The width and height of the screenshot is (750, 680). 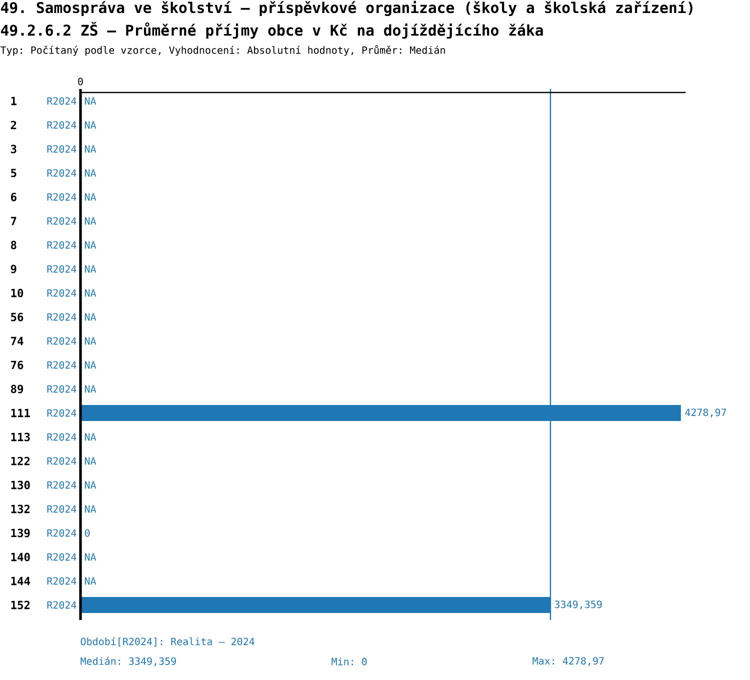 I want to click on y-tick-label: 1, so click(x=13, y=101).